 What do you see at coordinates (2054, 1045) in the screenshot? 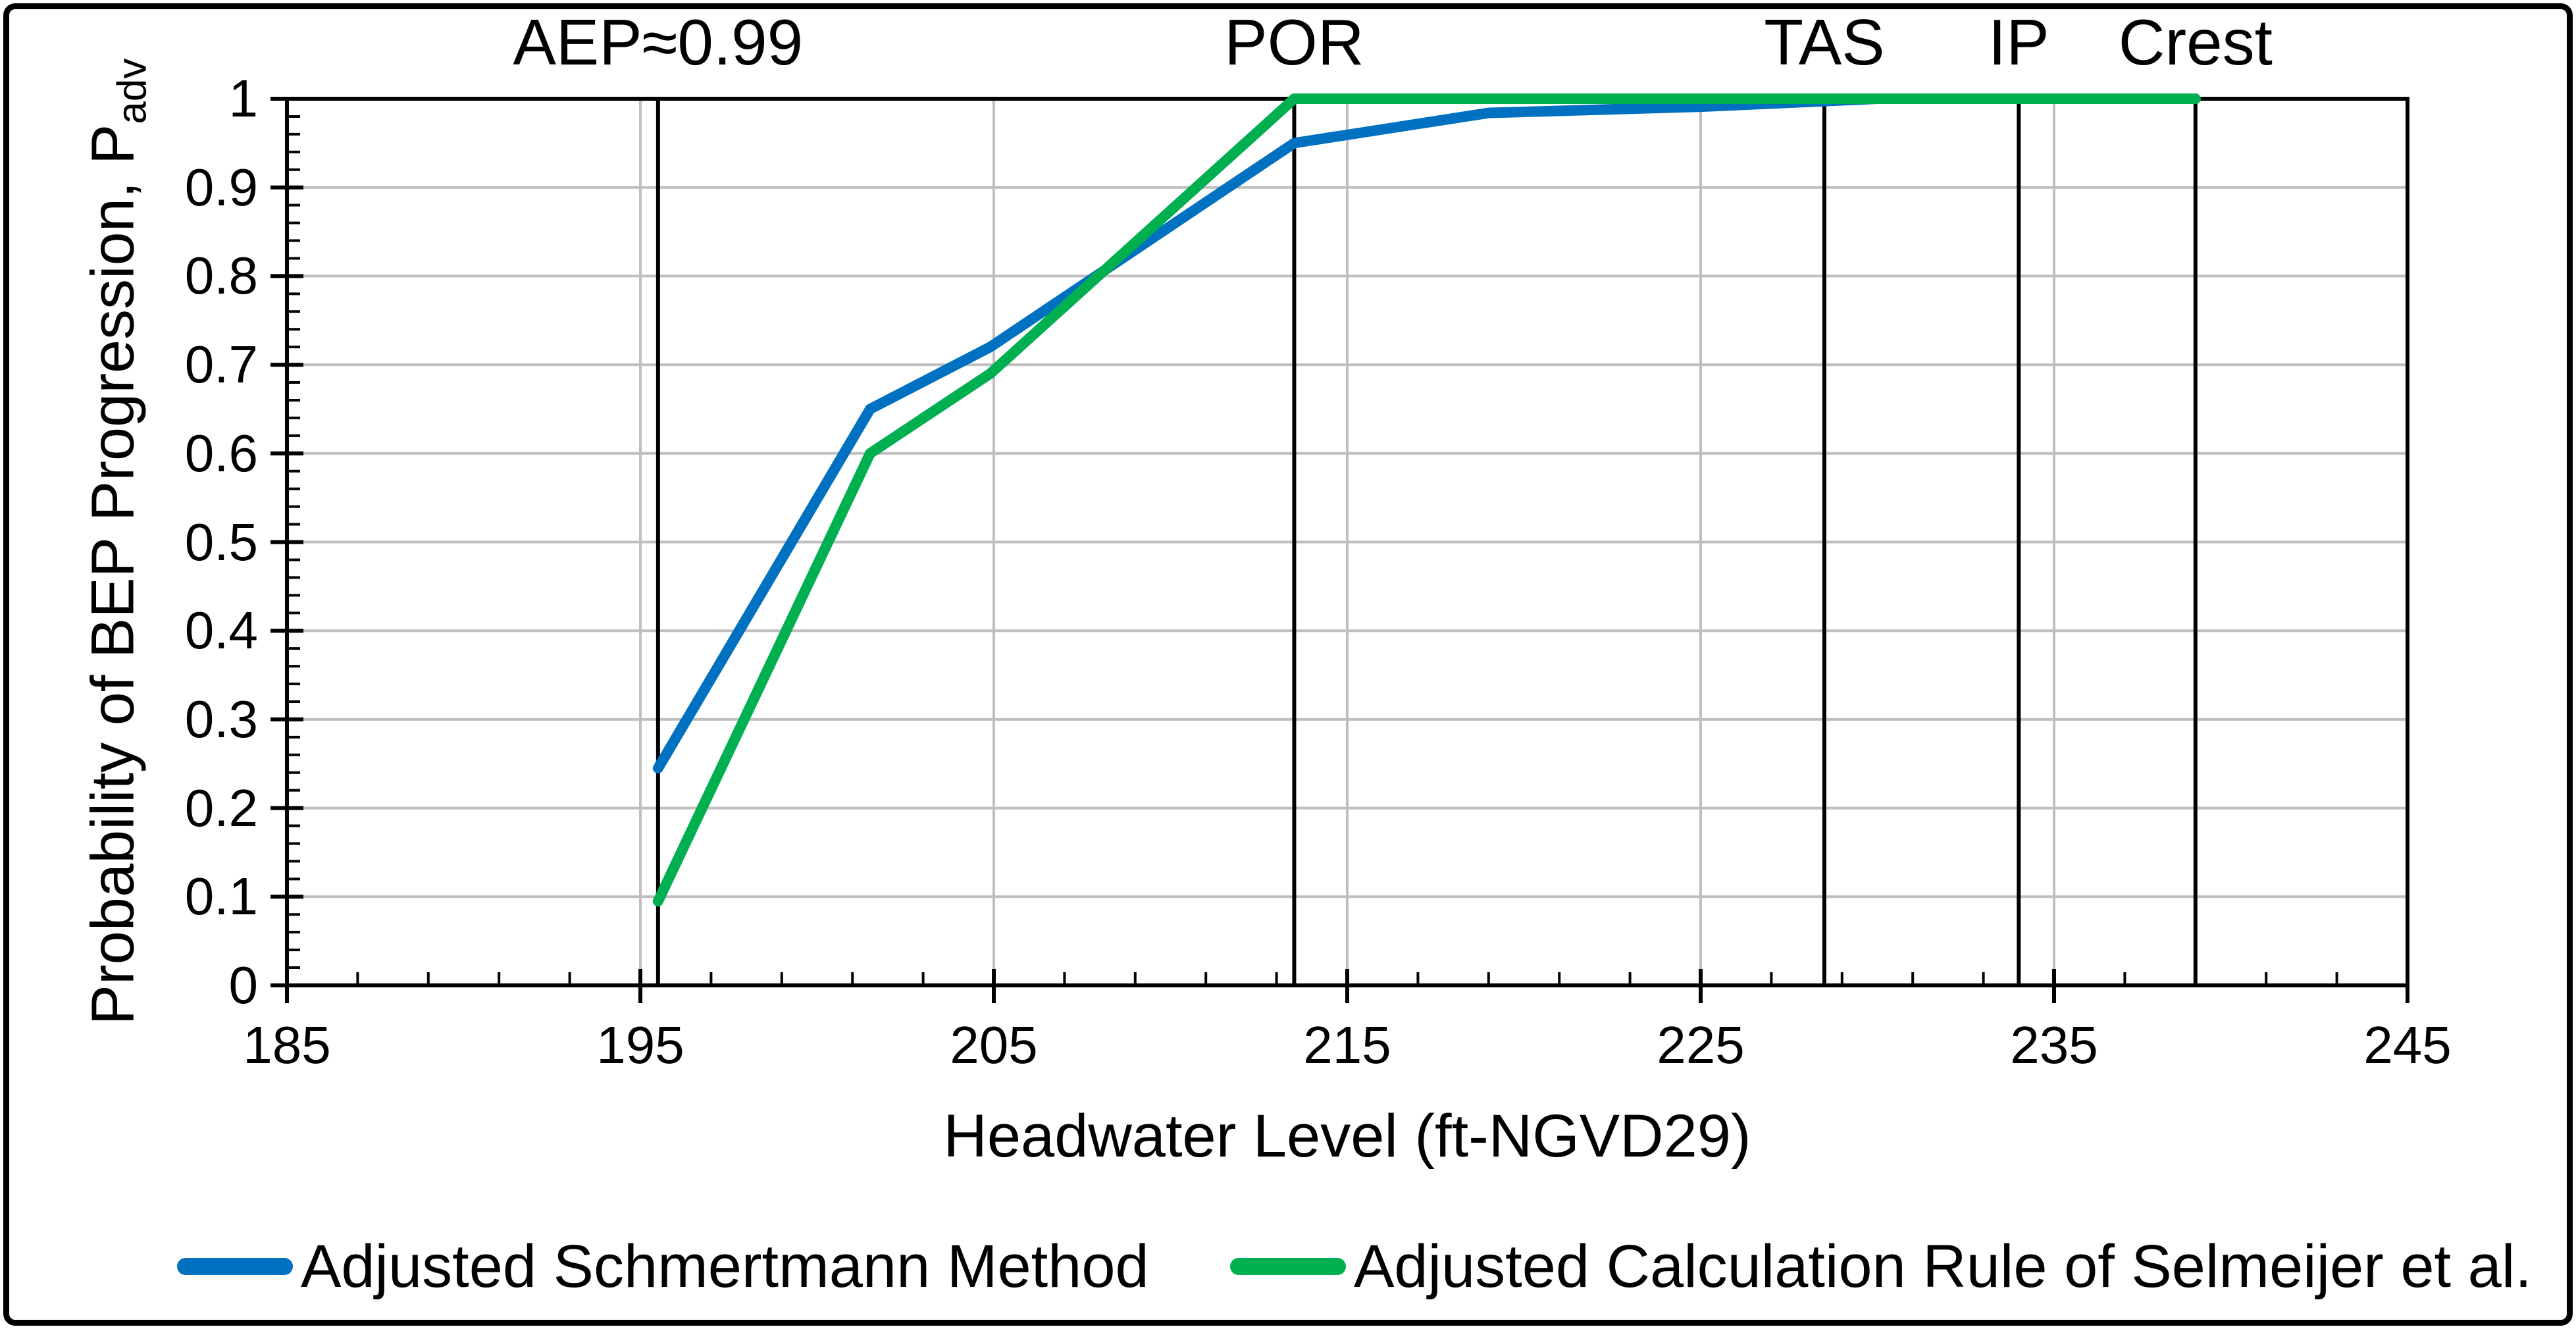
I see `x-tick-label: 235` at bounding box center [2054, 1045].